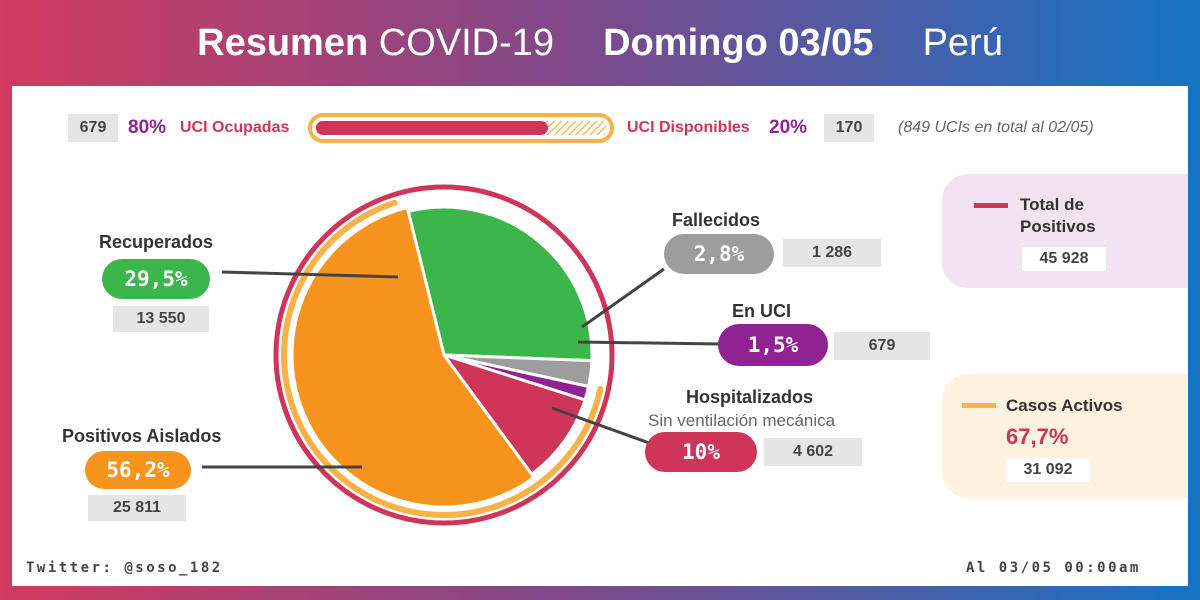 Image resolution: width=1200 pixels, height=600 pixels. I want to click on leader-en-uci, so click(649, 343).